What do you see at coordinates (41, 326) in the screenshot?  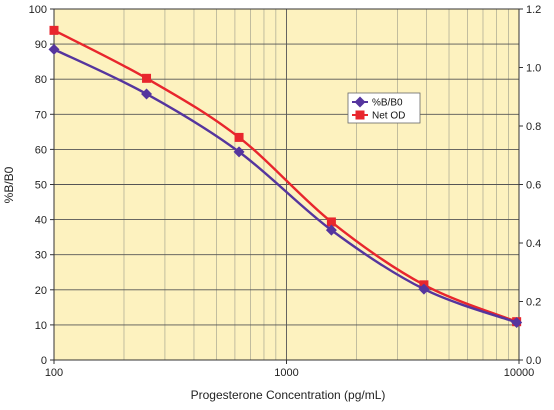 I see `y-tick-label: 10` at bounding box center [41, 326].